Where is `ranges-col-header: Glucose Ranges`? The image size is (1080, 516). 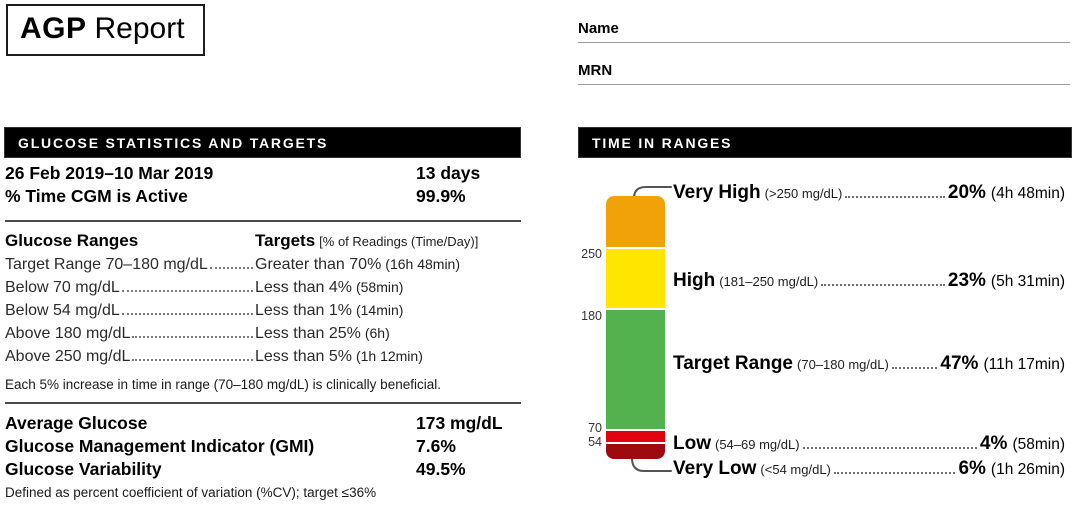 ranges-col-header: Glucose Ranges is located at coordinates (72, 240).